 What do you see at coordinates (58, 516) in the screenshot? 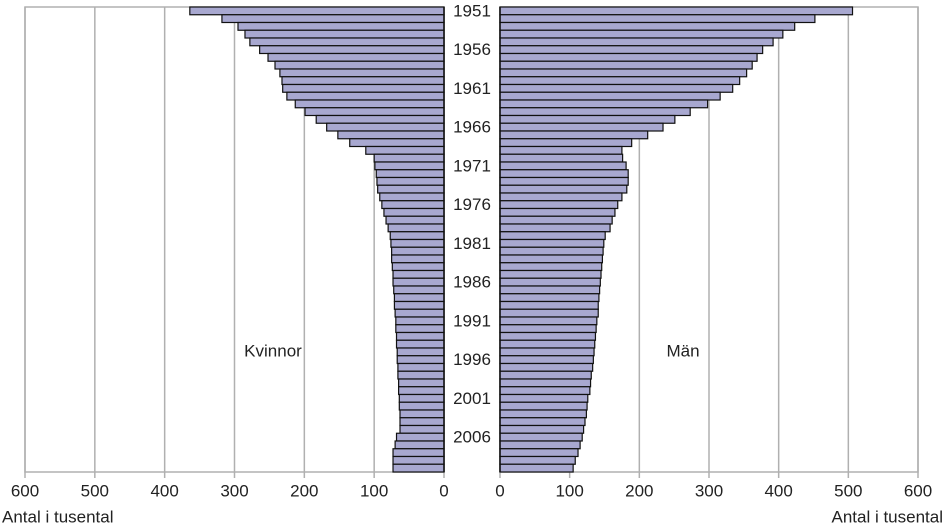
I see `x-axis-label-left: Antal i tusental` at bounding box center [58, 516].